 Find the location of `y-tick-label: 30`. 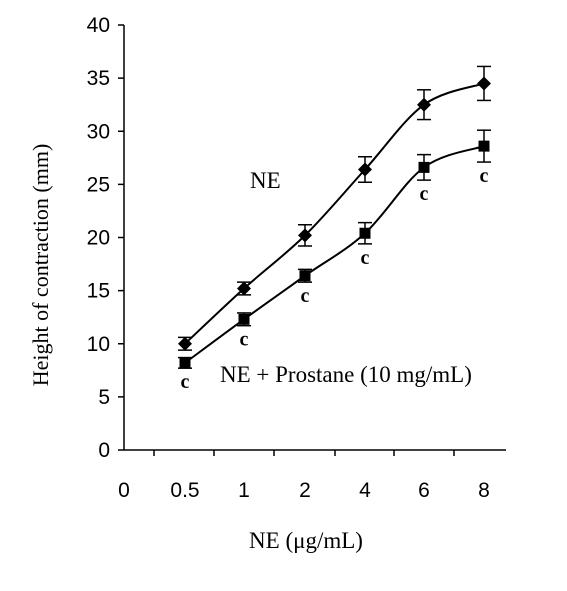

y-tick-label: 30 is located at coordinates (98, 131).